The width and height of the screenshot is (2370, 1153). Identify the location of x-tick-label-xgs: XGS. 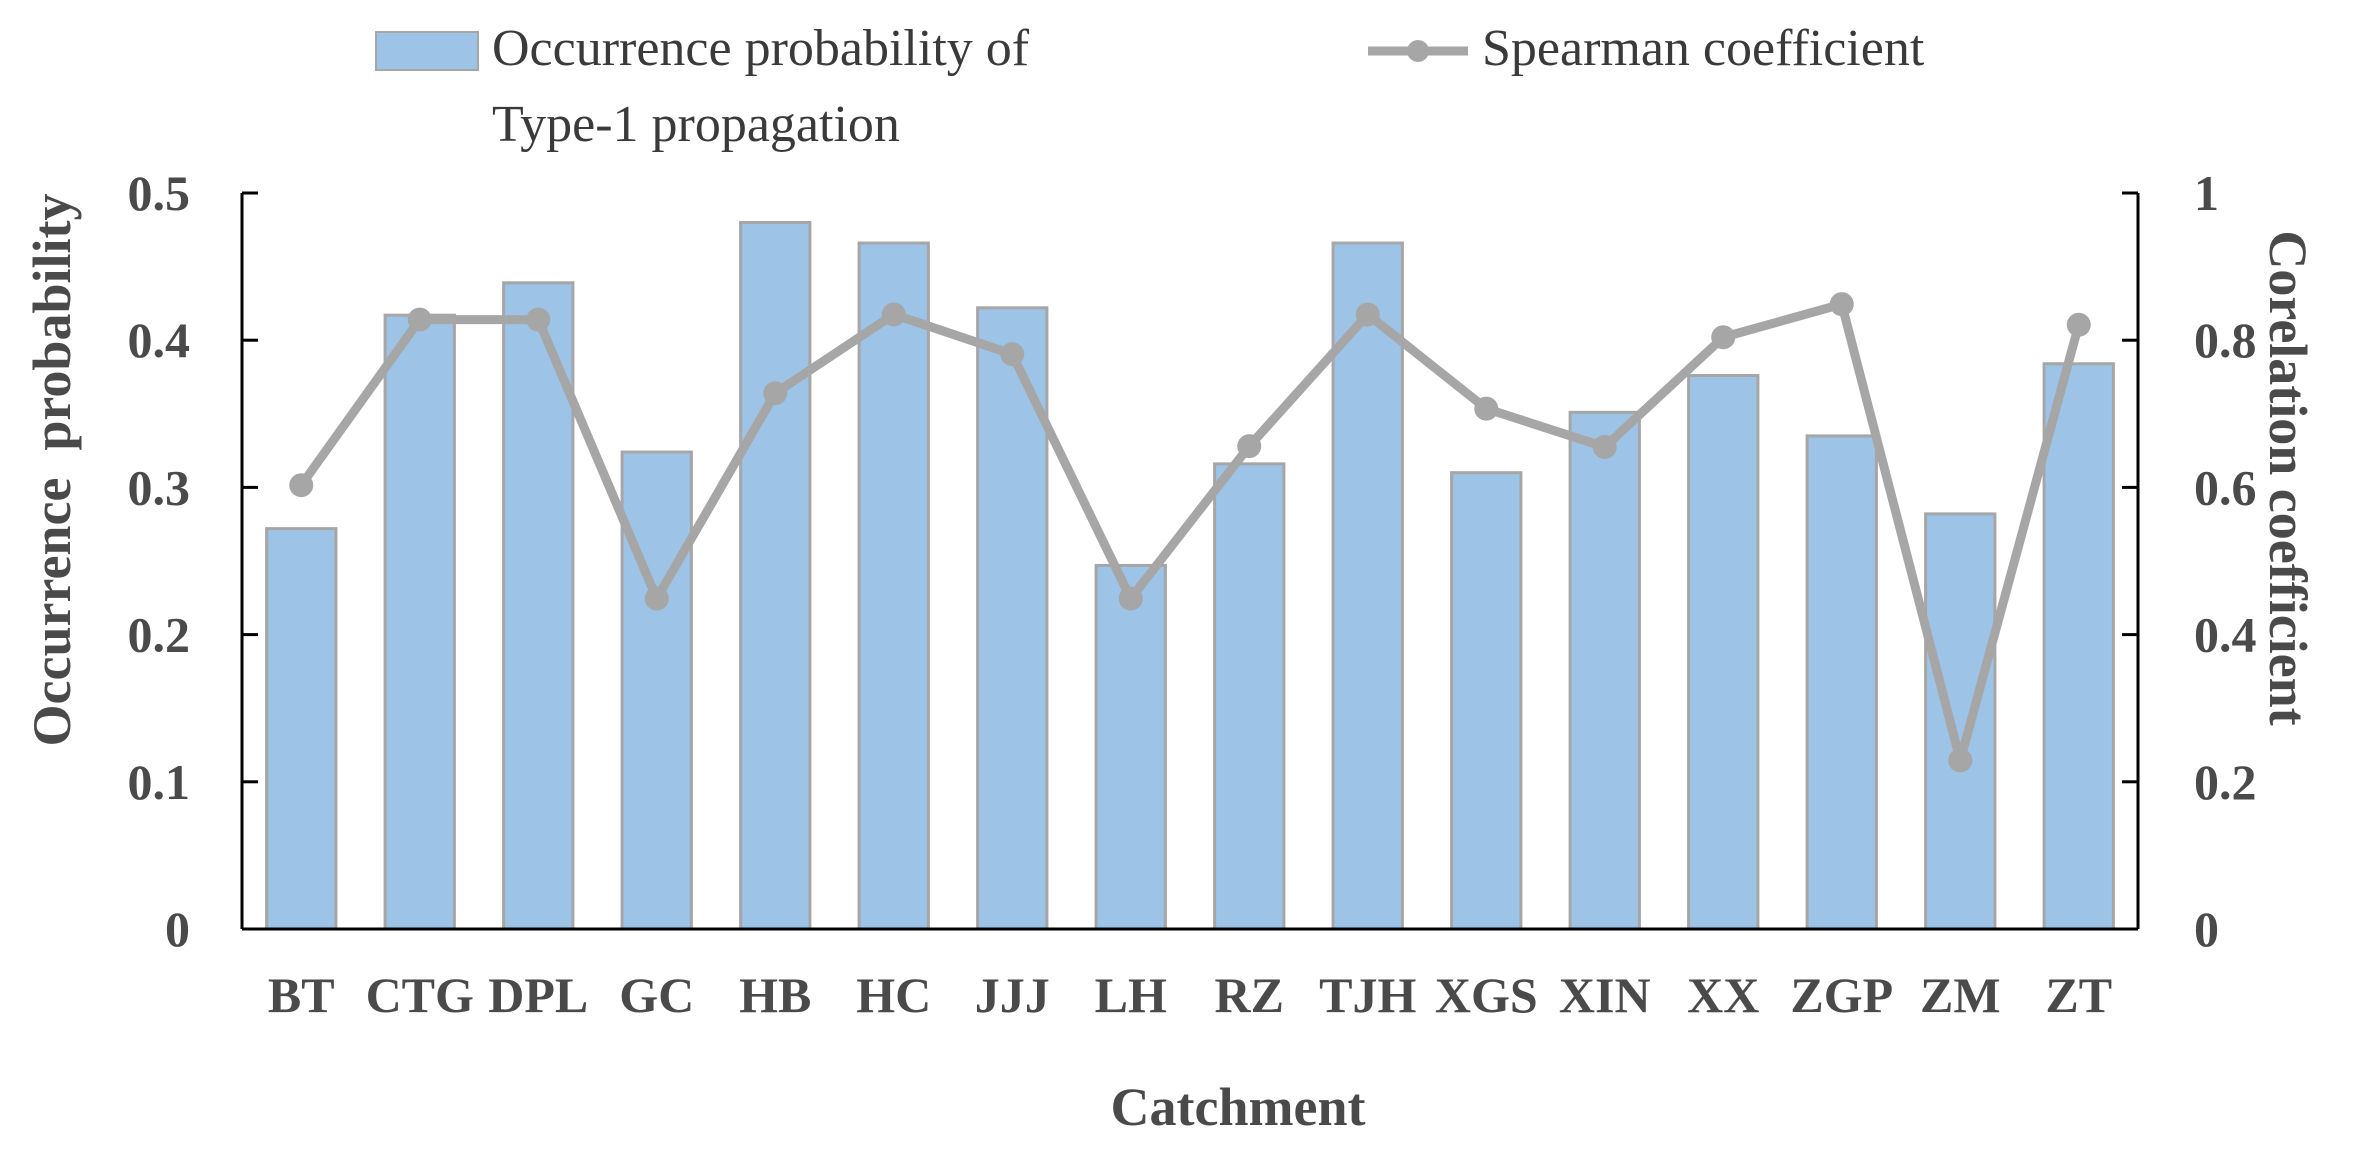
(1486, 995).